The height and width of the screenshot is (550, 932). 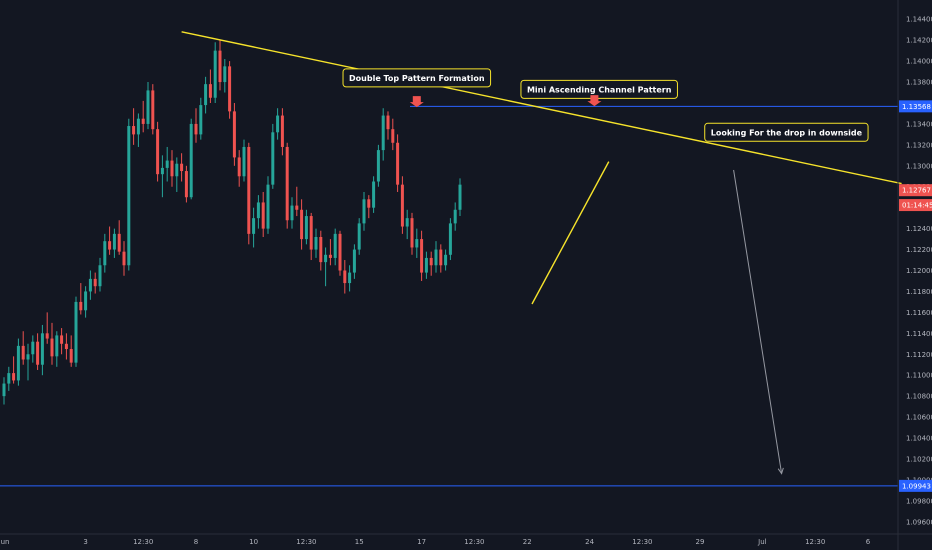 I want to click on annotation-box-double-top, so click(x=417, y=78).